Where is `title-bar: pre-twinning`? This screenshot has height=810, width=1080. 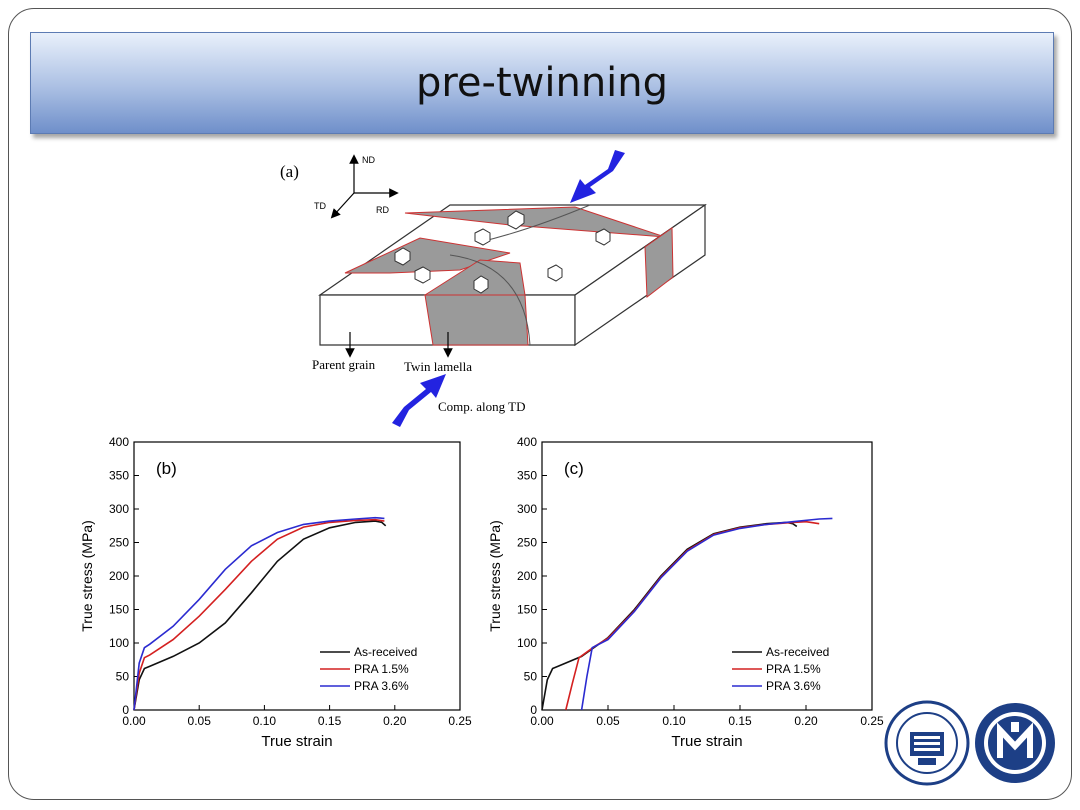
title-bar: pre-twinning is located at coordinates (542, 83).